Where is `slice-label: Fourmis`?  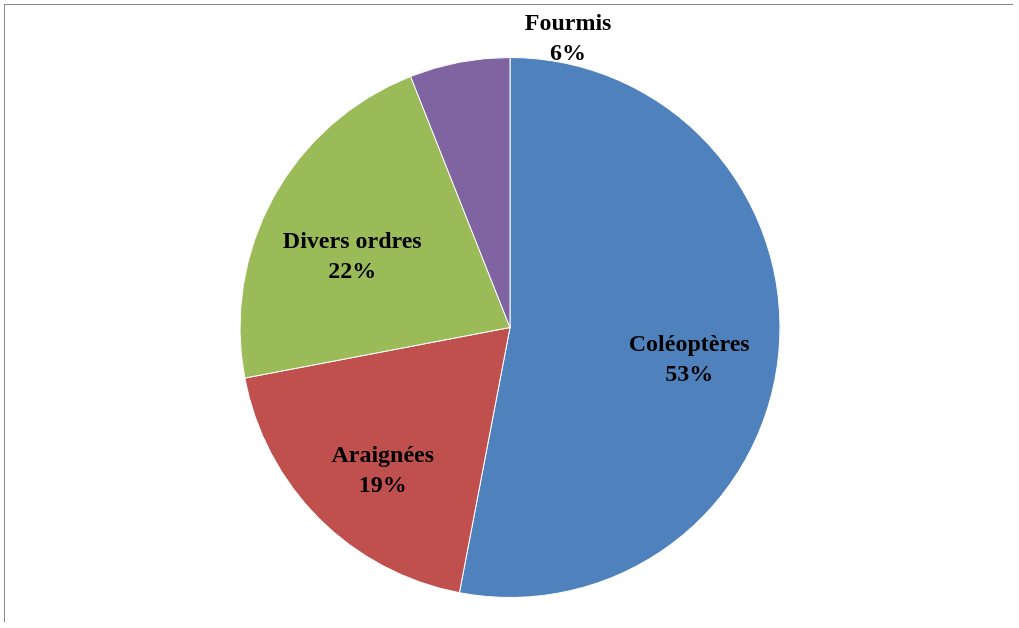
slice-label: Fourmis is located at coordinates (568, 21).